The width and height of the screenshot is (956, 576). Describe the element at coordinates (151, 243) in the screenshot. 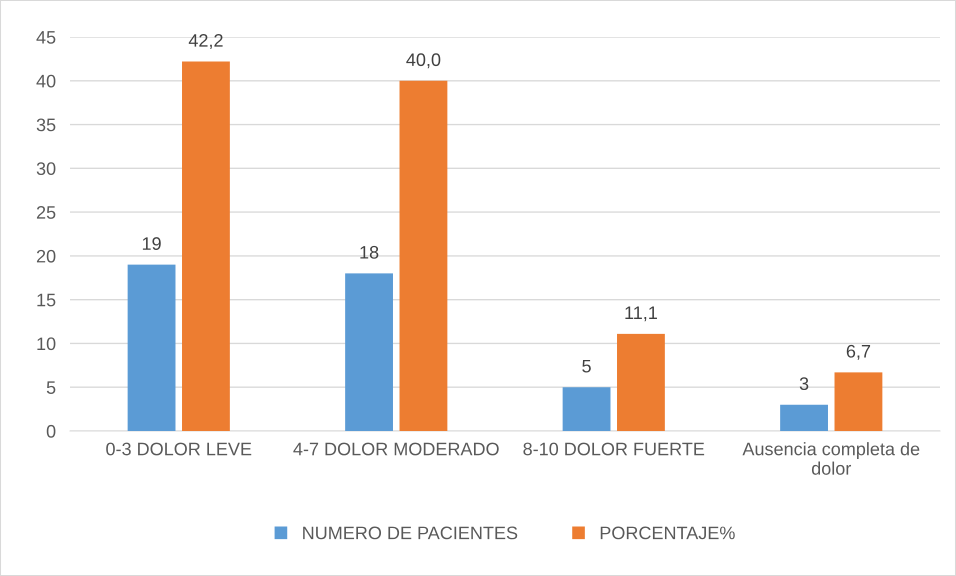

I see `data-label: 19` at that location.